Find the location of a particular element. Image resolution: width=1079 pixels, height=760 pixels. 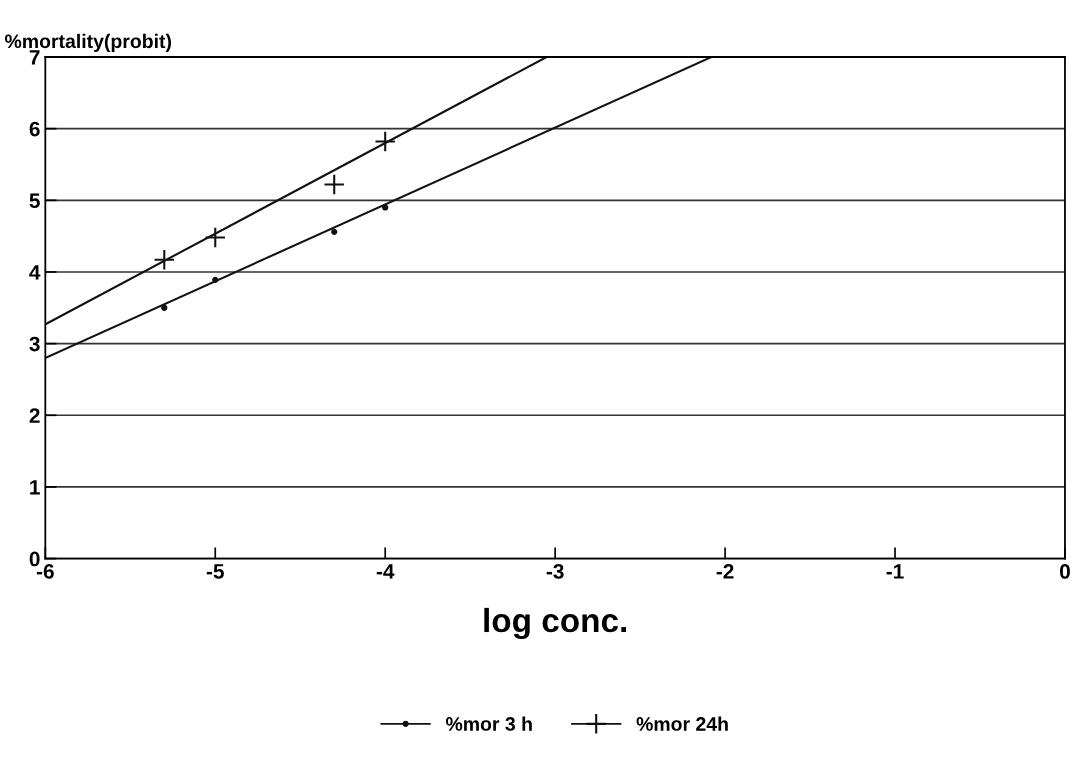

y-tick-label: 3 is located at coordinates (34, 344).